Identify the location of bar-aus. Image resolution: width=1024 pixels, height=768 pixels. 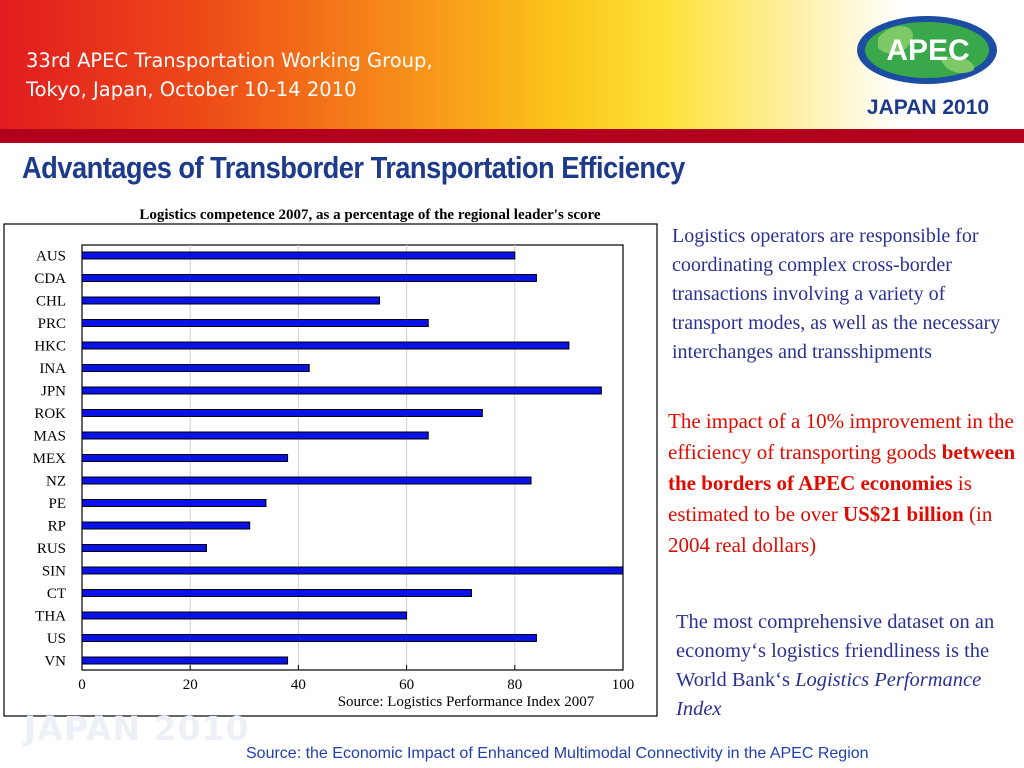
(298, 255).